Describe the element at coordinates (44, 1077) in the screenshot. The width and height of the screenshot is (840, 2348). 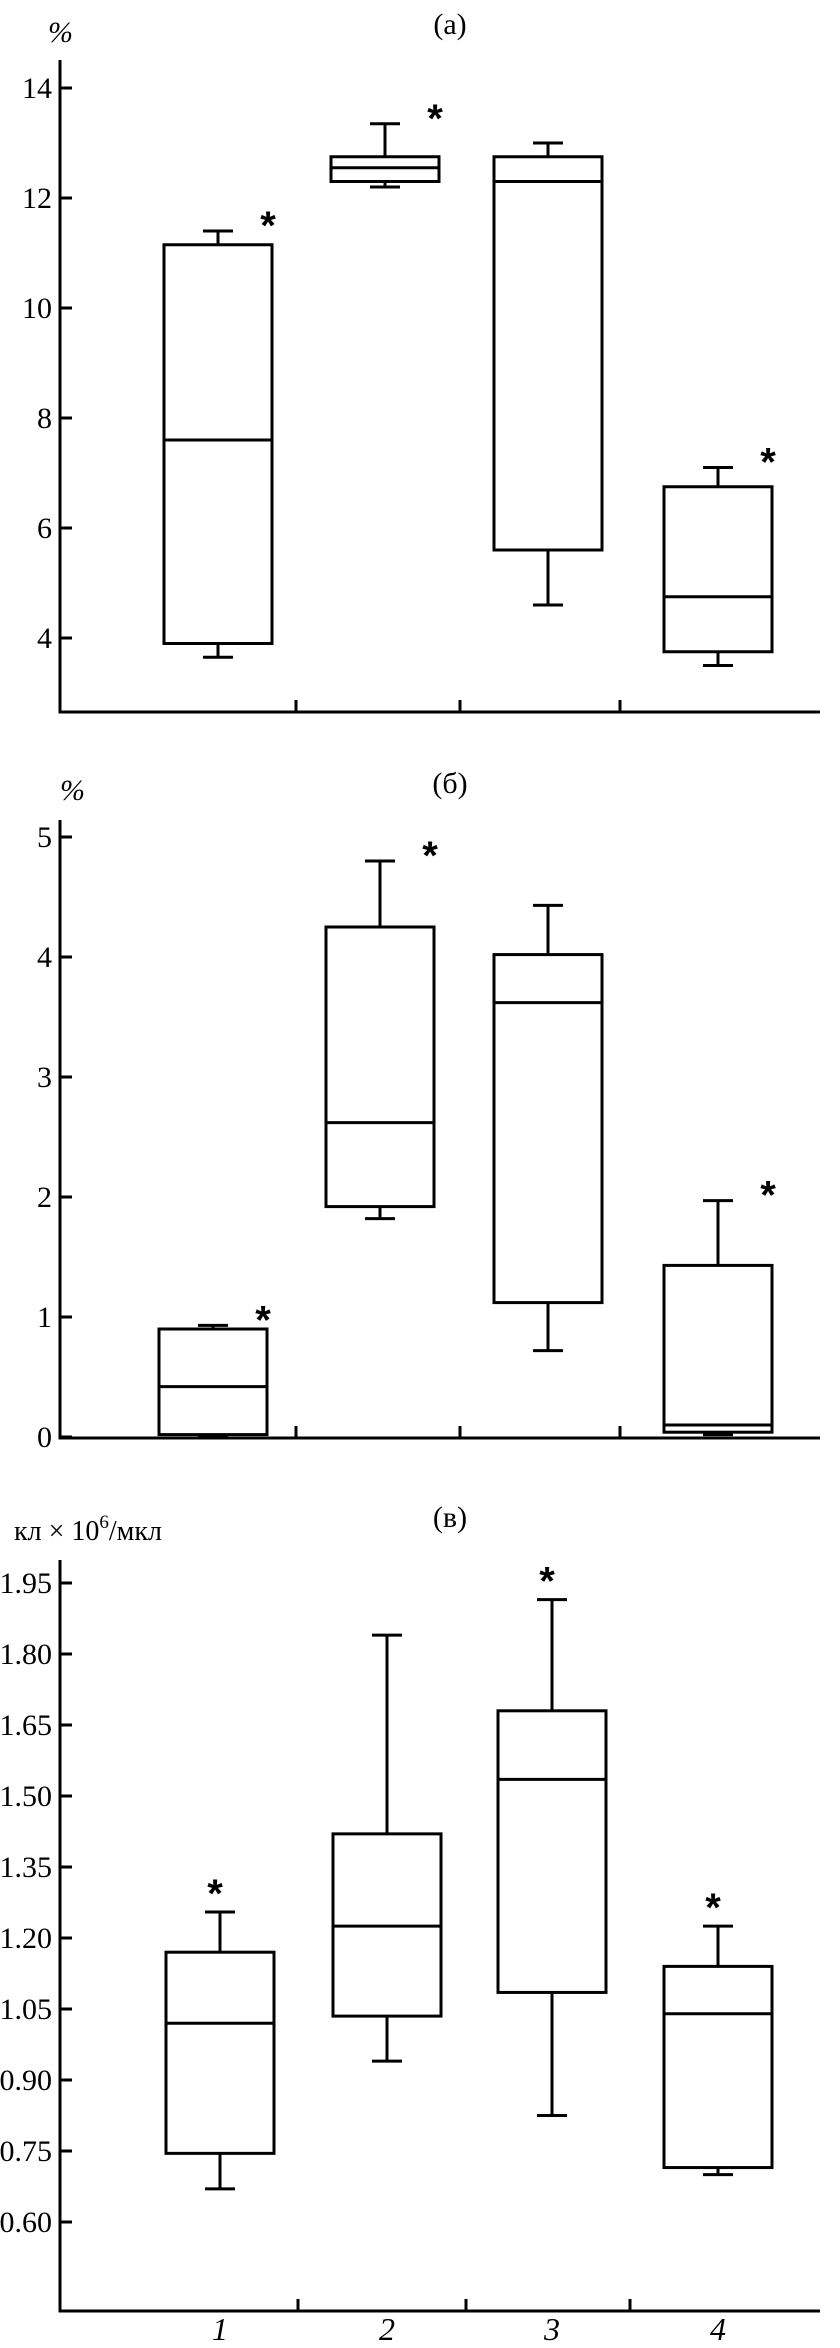
I see `y-tick-label: 3` at that location.